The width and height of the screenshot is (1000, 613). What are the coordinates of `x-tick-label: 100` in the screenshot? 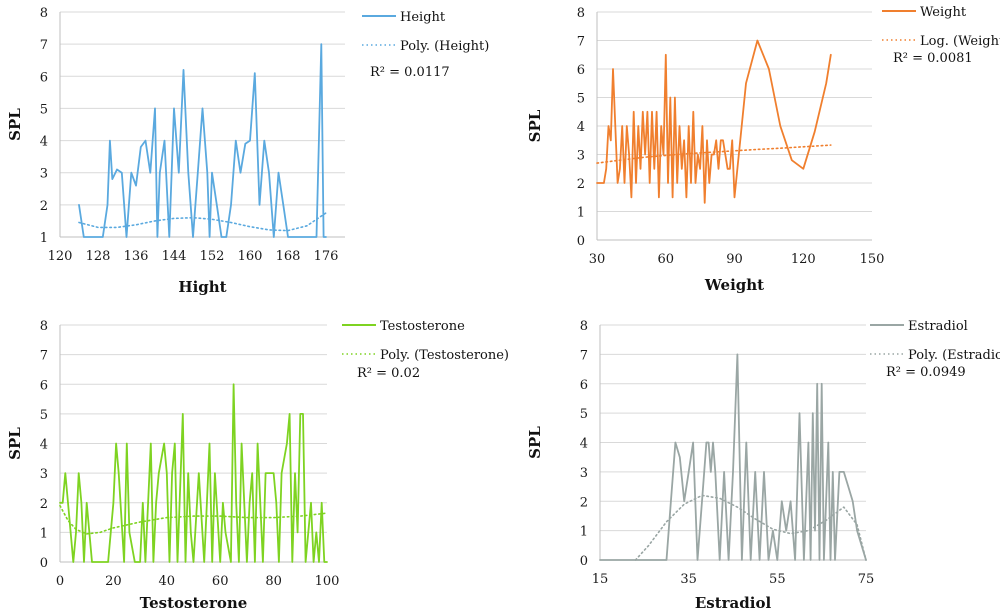 It's located at (327, 581).